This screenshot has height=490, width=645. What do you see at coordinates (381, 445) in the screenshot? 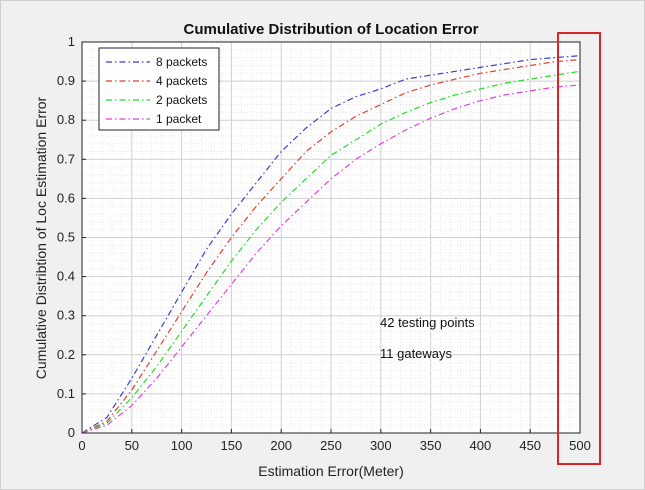
I see `x-tick-label: 300` at bounding box center [381, 445].